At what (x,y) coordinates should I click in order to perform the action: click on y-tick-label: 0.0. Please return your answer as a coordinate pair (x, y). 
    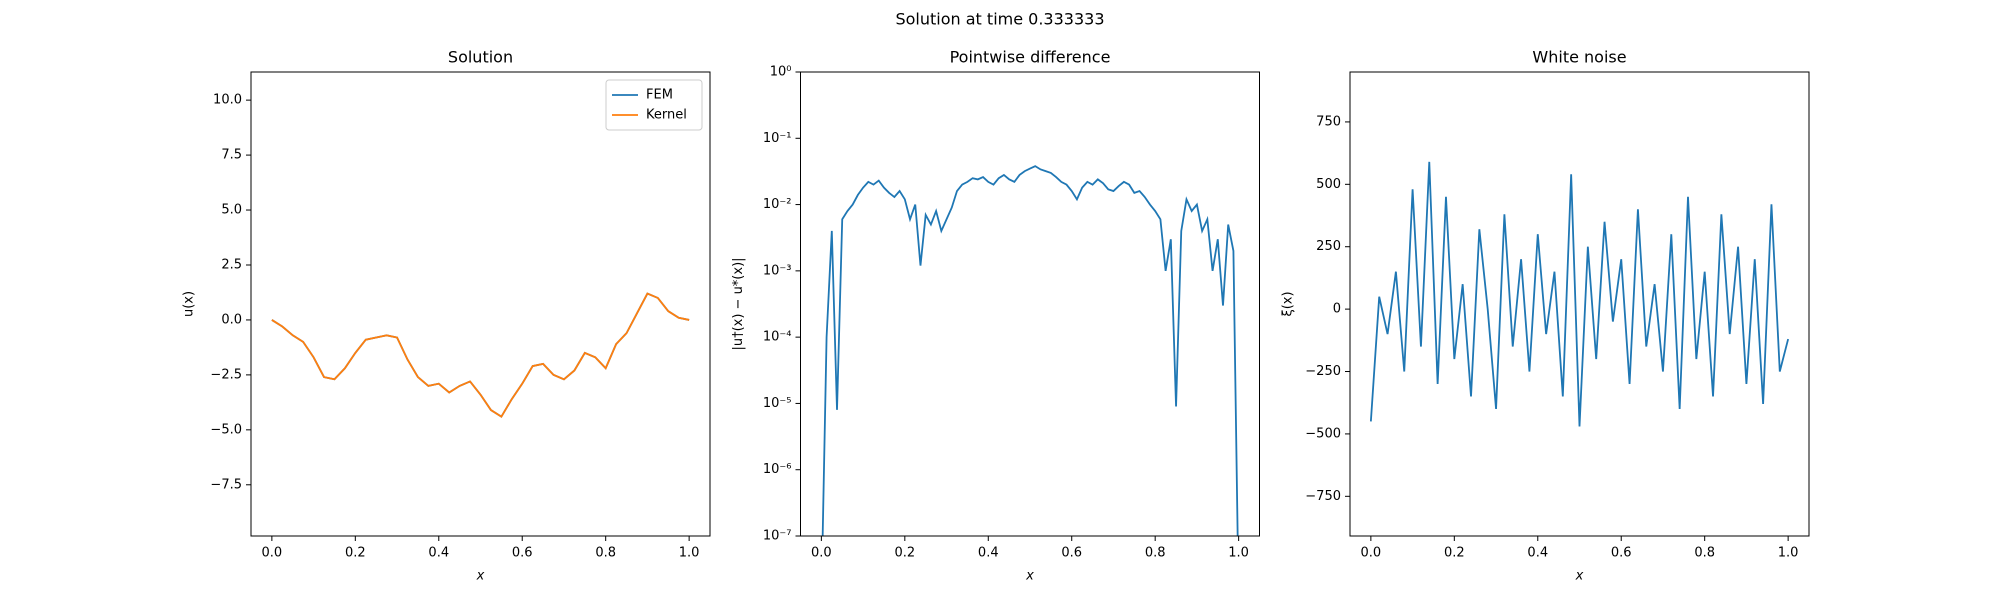
    Looking at the image, I should click on (231, 319).